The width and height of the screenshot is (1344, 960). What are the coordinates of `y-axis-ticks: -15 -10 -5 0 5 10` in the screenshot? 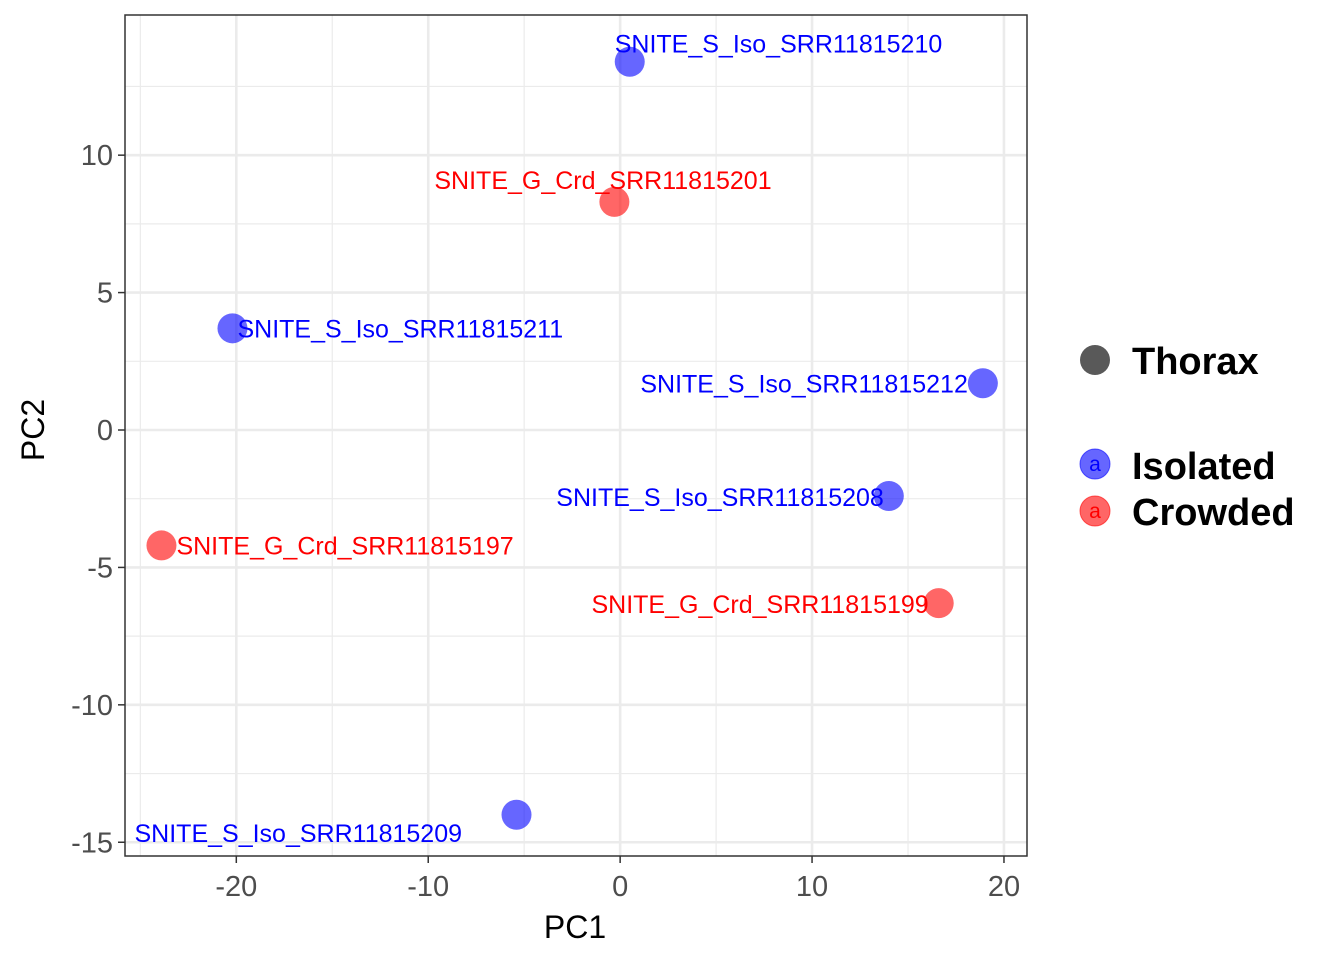 It's located at (98, 499).